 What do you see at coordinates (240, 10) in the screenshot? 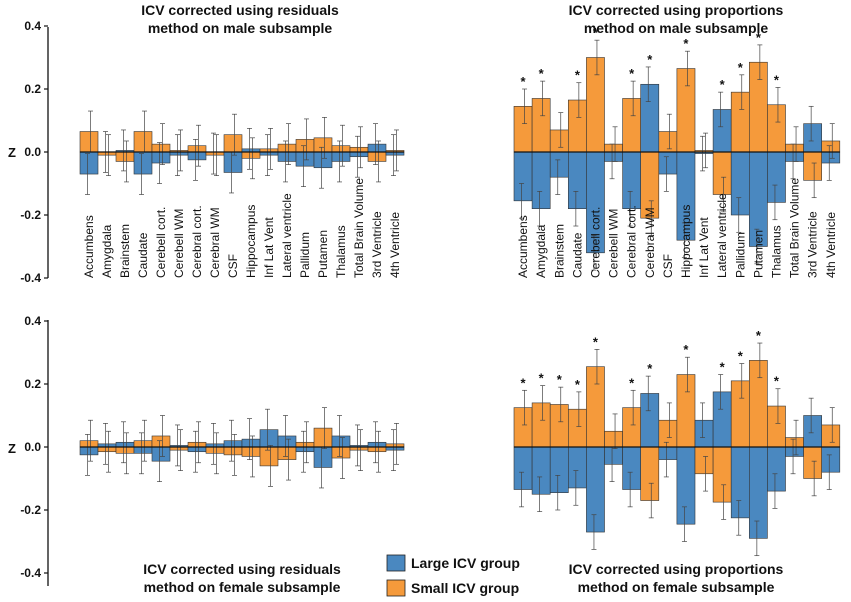
I see `panel-title-male-residuals-line1: ICV corrected using residuals` at bounding box center [240, 10].